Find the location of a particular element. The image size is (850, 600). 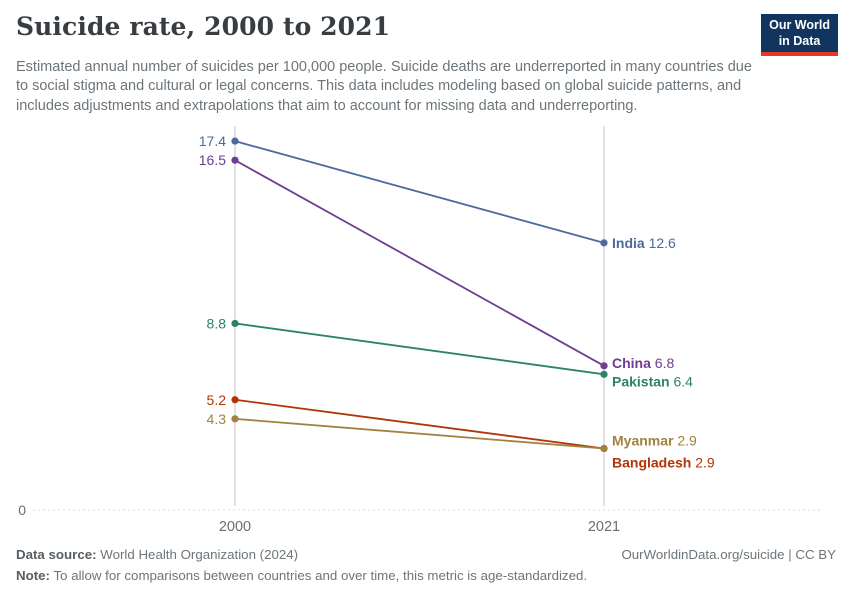

page-title: Suicide rate, 2000 to 2021 is located at coordinates (203, 26).